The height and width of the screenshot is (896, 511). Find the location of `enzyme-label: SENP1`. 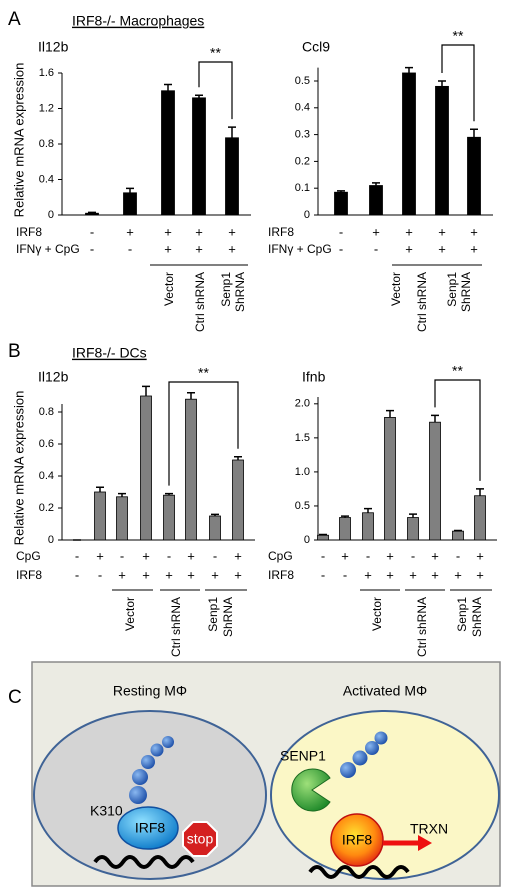

enzyme-label: SENP1 is located at coordinates (303, 756).